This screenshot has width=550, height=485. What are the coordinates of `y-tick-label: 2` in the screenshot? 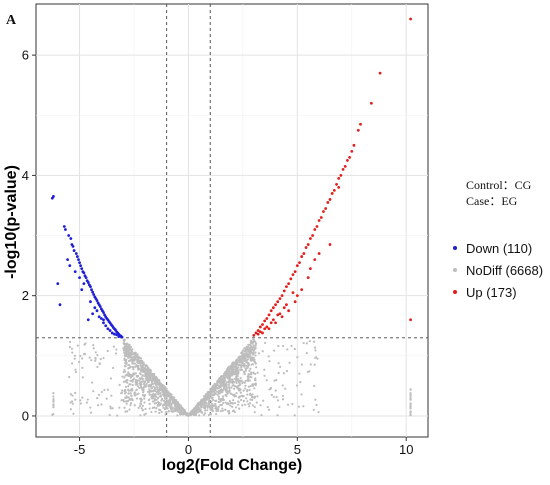 It's located at (25, 295).